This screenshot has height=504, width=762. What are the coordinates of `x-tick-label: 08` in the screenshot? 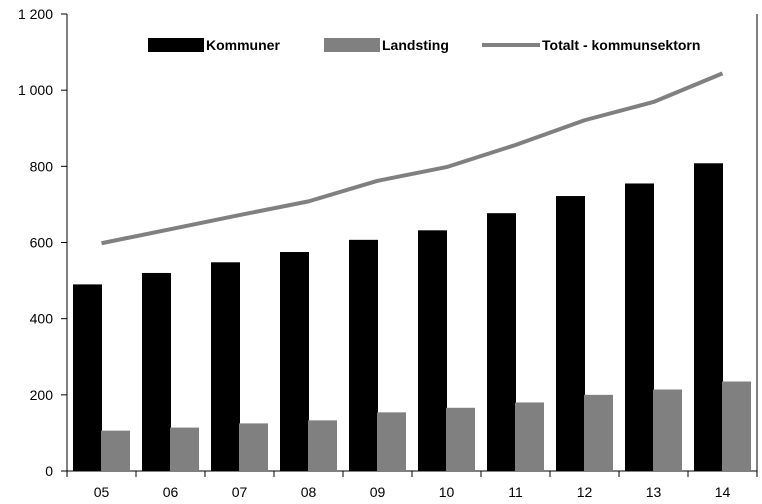 It's located at (309, 492).